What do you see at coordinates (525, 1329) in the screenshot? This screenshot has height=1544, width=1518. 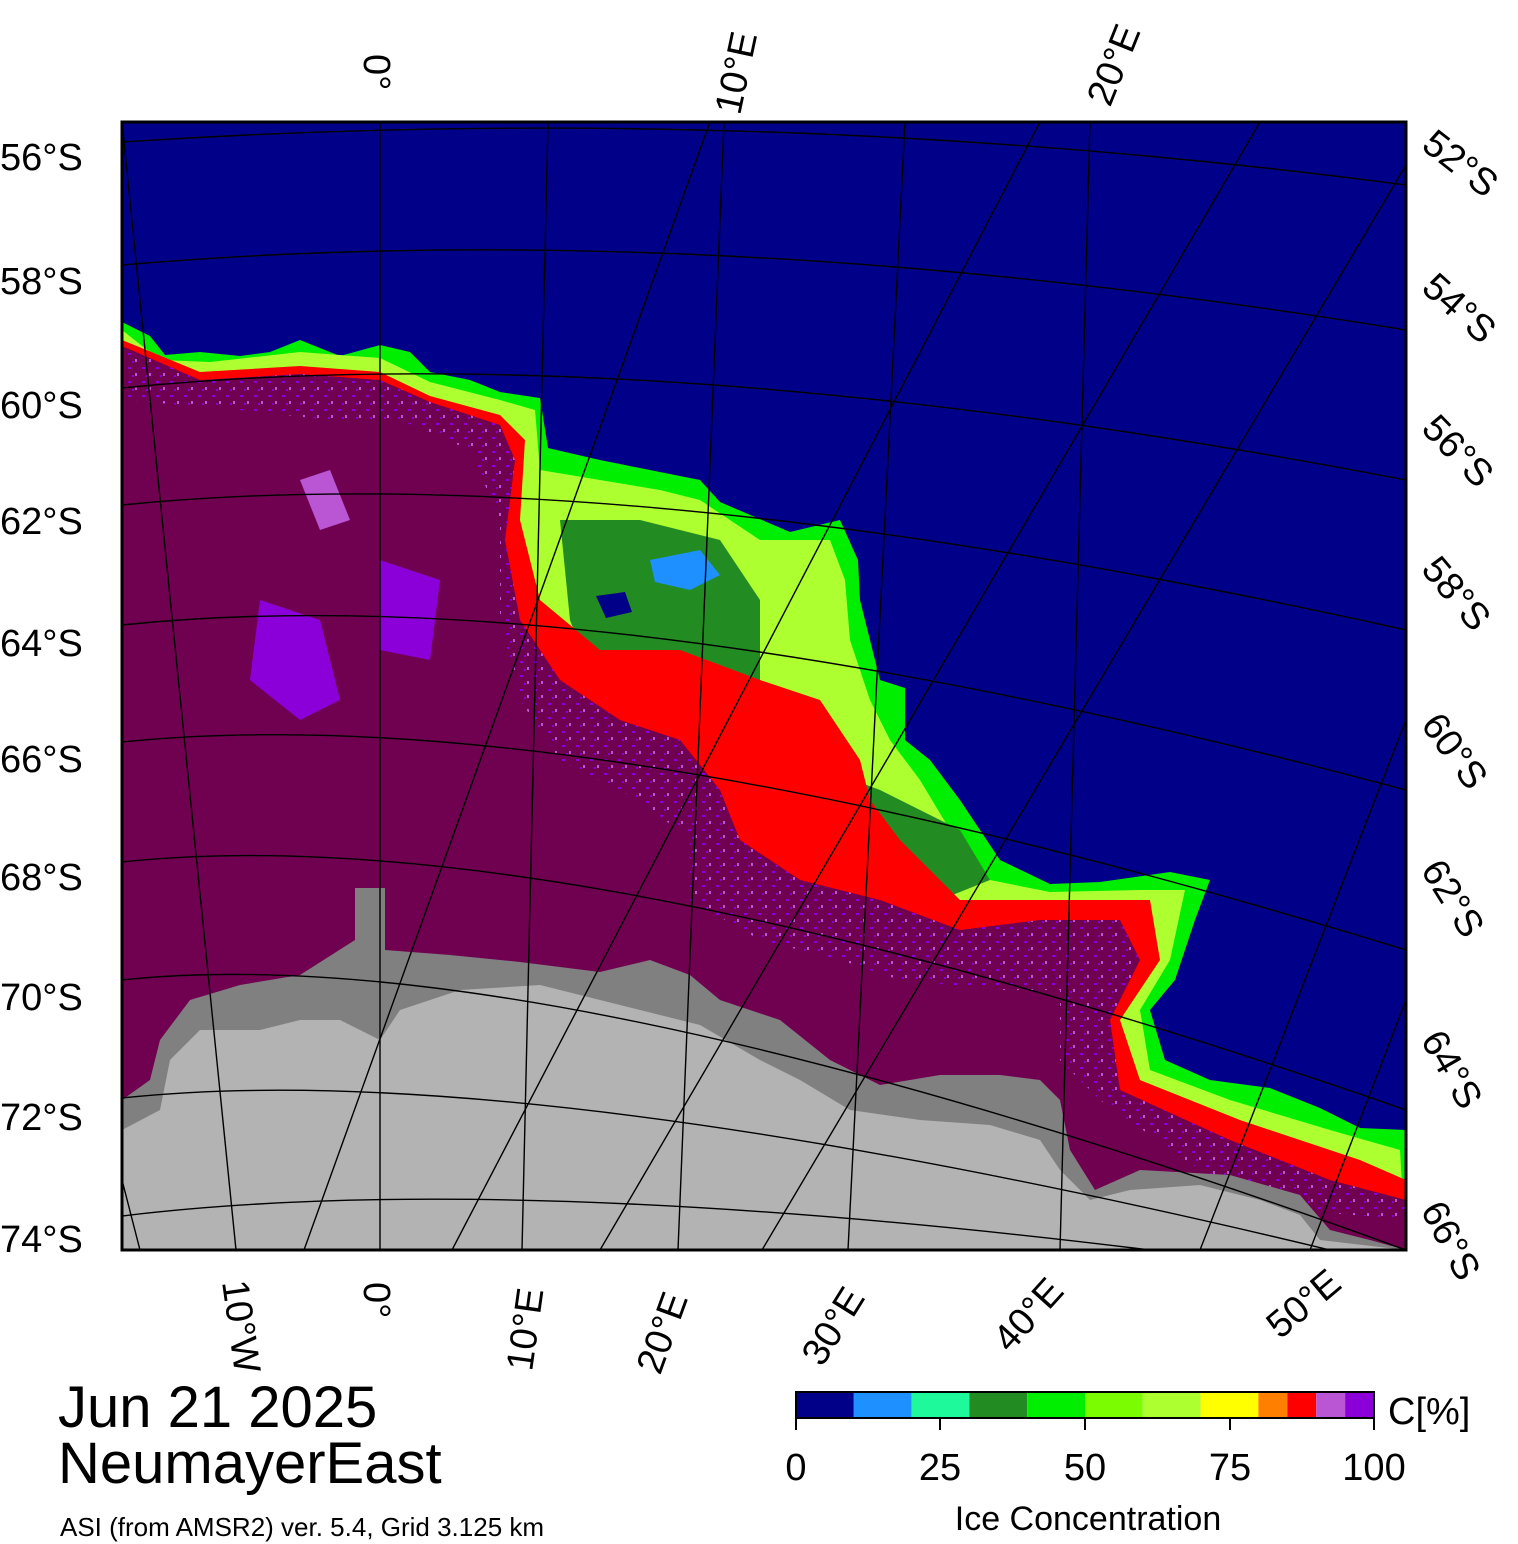 I see `lon-label-bottom: 10°E` at bounding box center [525, 1329].